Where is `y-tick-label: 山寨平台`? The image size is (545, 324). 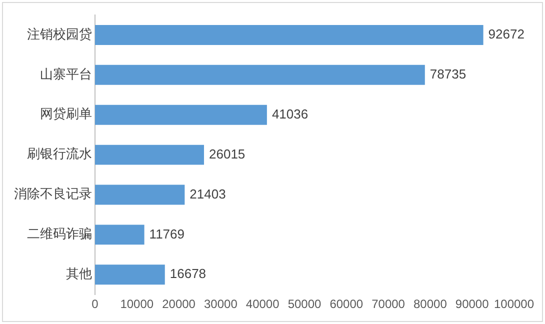 y-tick-label: 山寨平台 is located at coordinates (66, 74).